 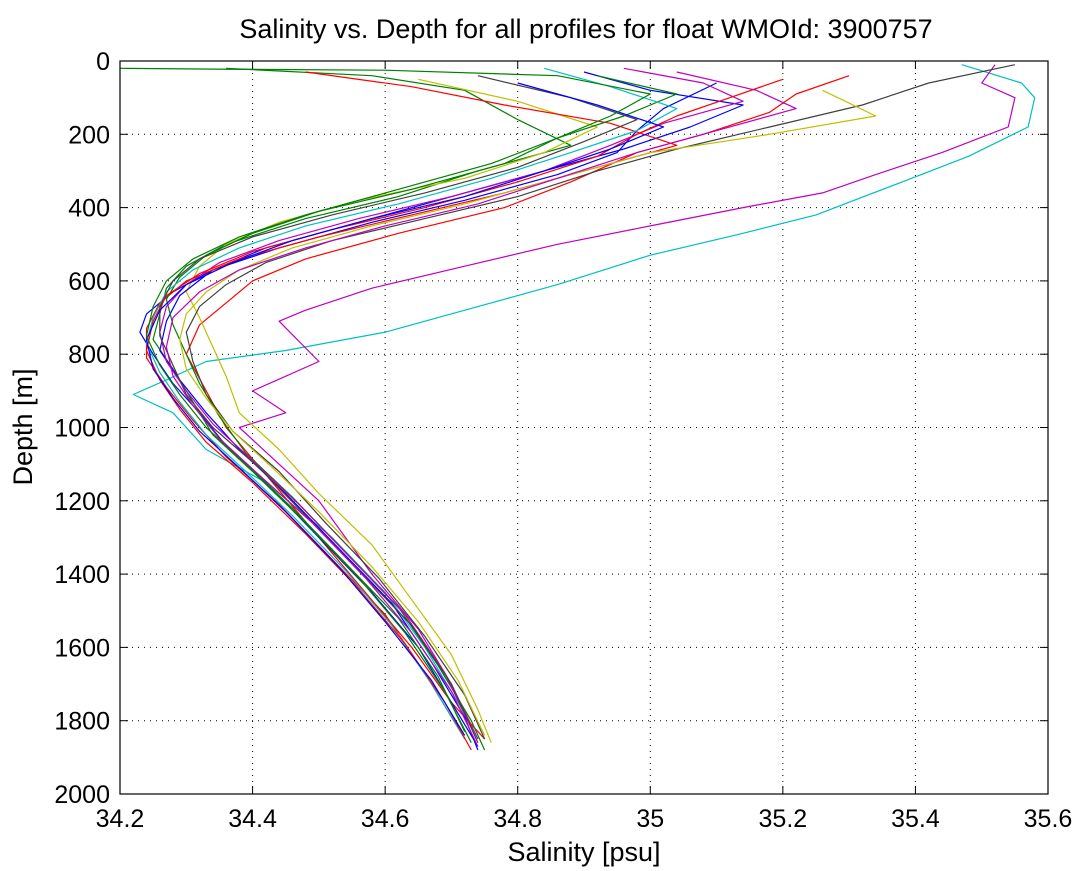 I want to click on y-tick-label: 1400, so click(x=82, y=575).